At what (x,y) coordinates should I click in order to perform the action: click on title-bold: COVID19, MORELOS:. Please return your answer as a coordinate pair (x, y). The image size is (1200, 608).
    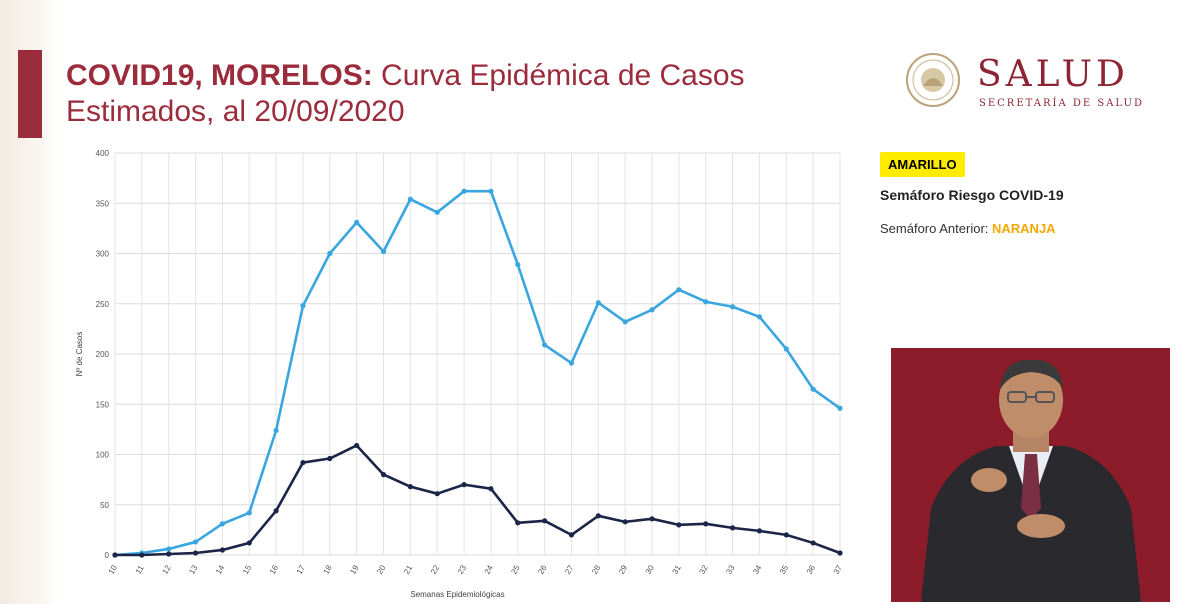
    Looking at the image, I should click on (219, 75).